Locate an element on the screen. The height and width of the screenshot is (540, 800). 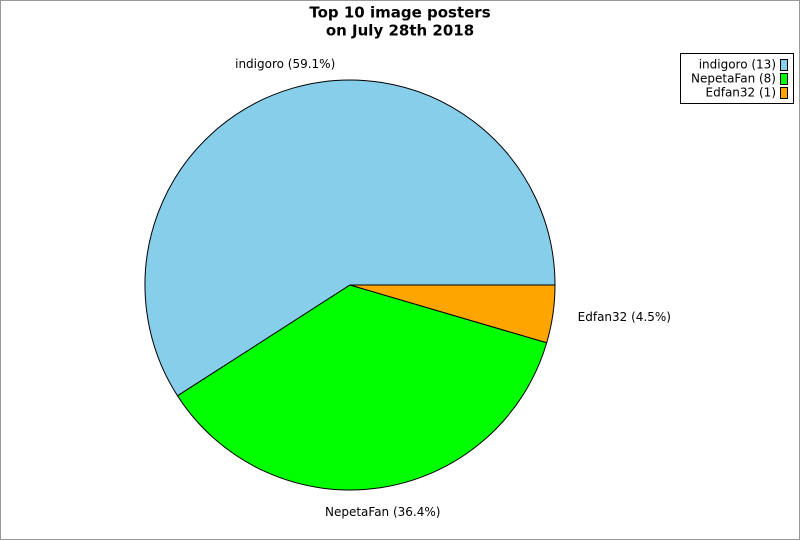
legend-label: indigoro (13) is located at coordinates (737, 65).